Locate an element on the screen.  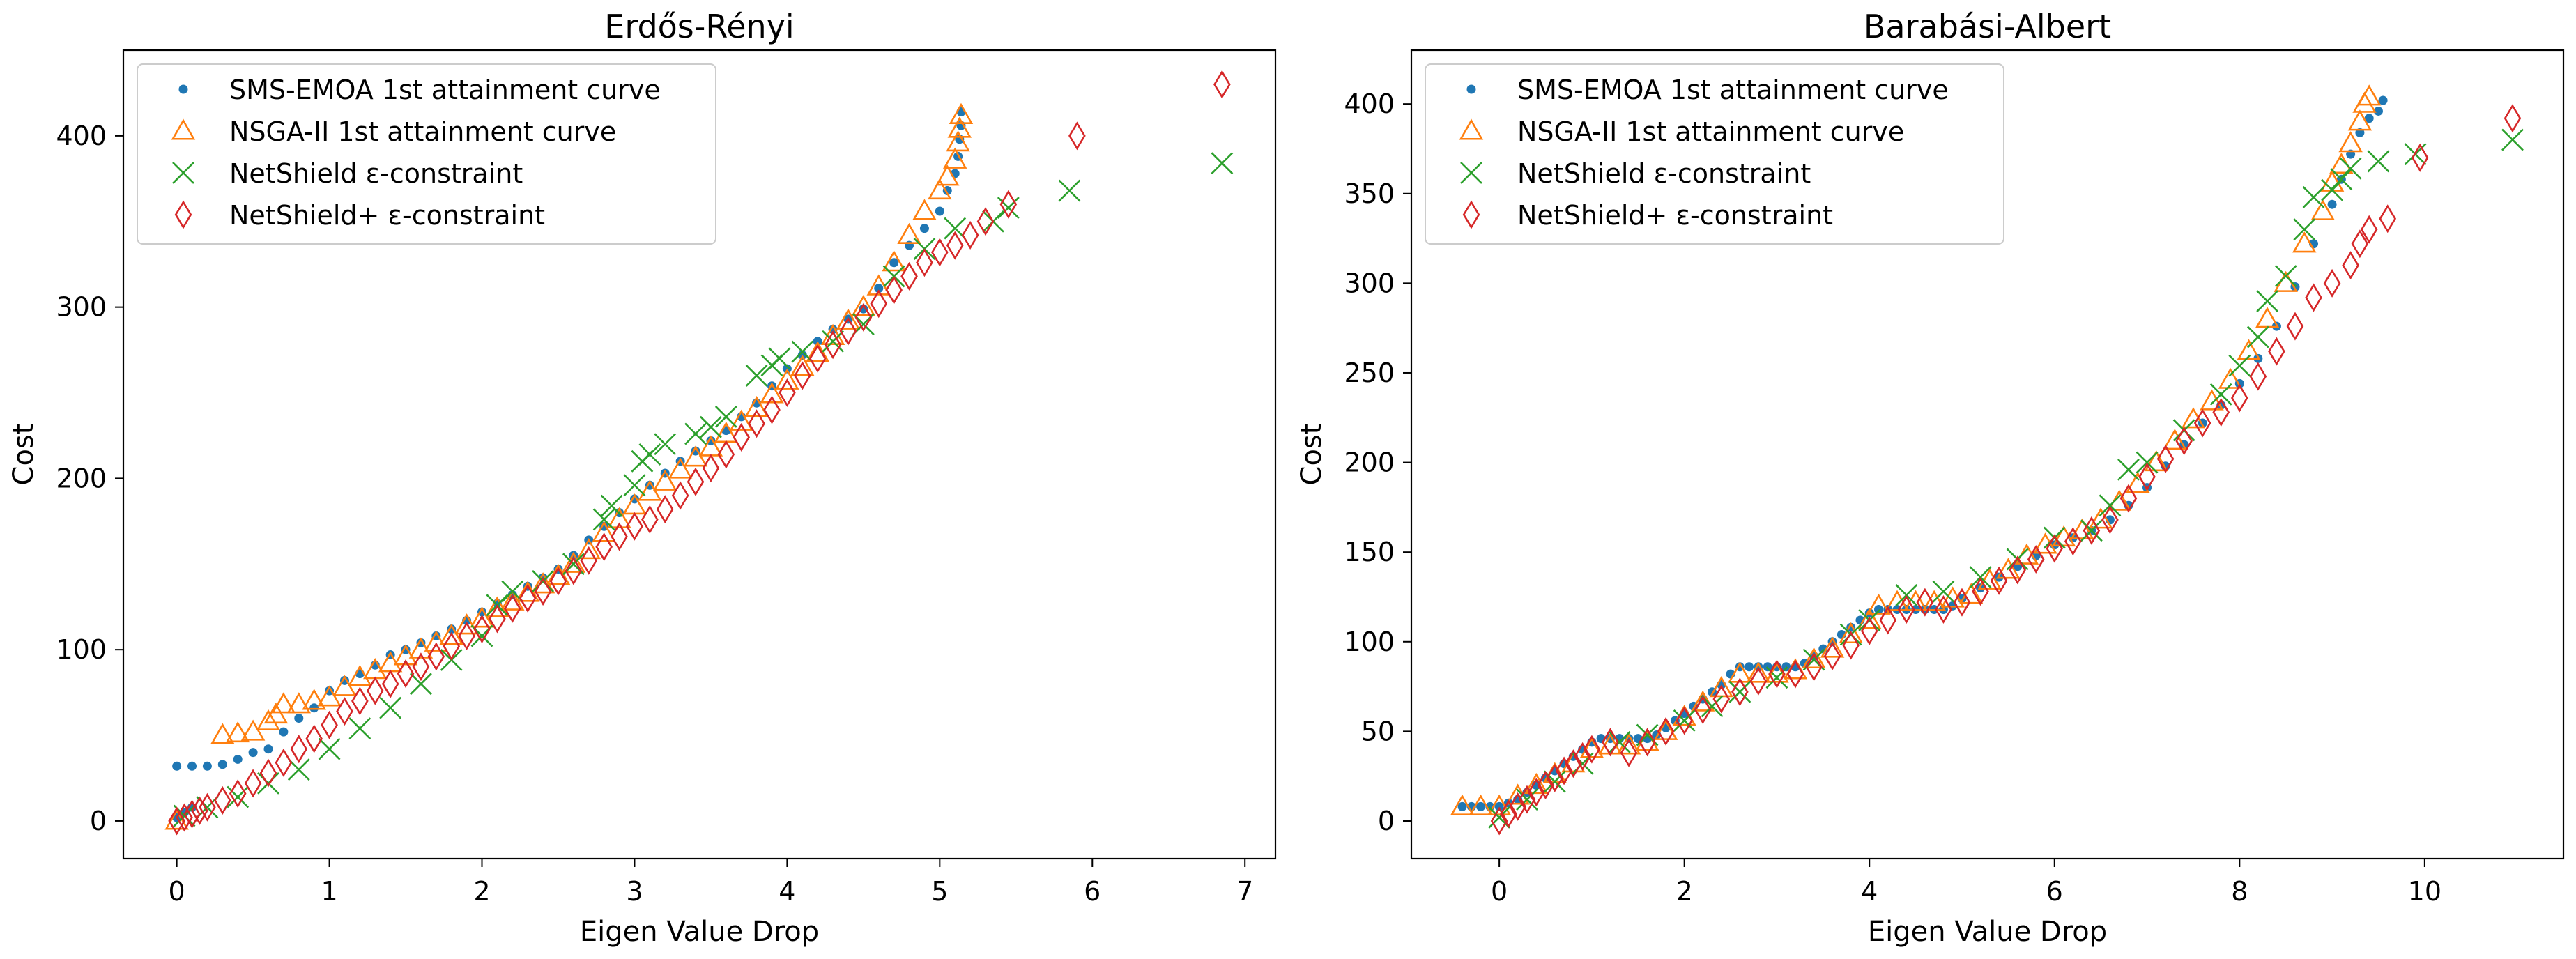
x-tick-label: 4 is located at coordinates (1869, 891).